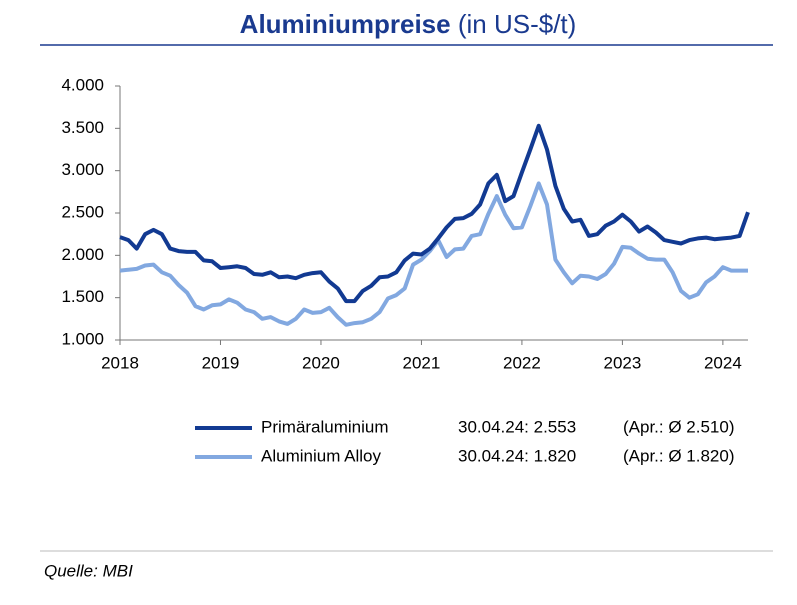 Image resolution: width=797 pixels, height=605 pixels. What do you see at coordinates (622, 362) in the screenshot?
I see `x-tick-label: 2023` at bounding box center [622, 362].